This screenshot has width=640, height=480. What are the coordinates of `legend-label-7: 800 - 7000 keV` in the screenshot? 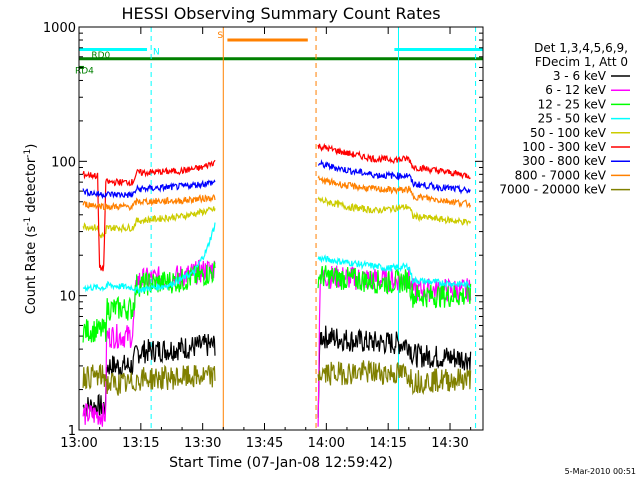 It's located at (561, 175).